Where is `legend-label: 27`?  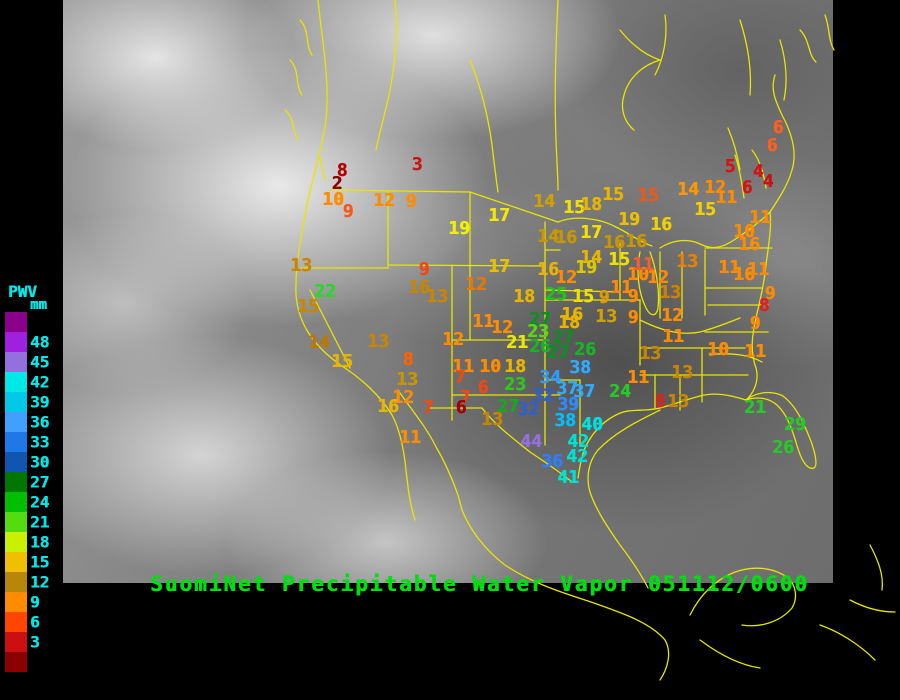 legend-label: 27 is located at coordinates (40, 482).